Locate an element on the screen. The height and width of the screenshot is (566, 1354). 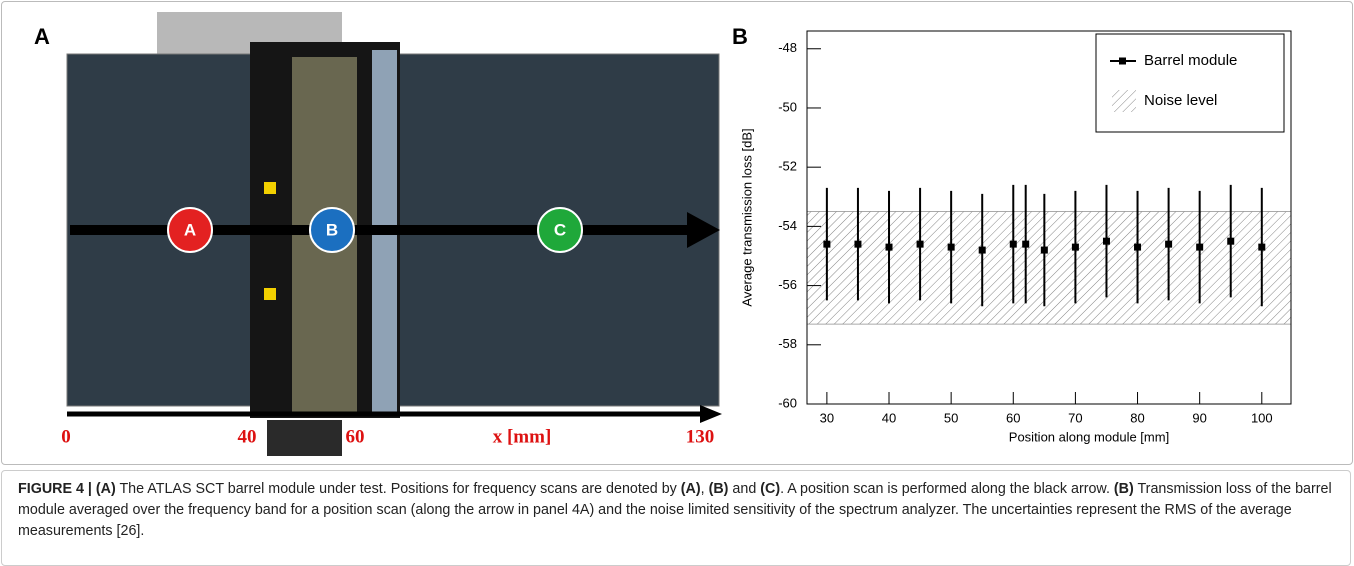
x-tick-label: 60 is located at coordinates (1013, 417).